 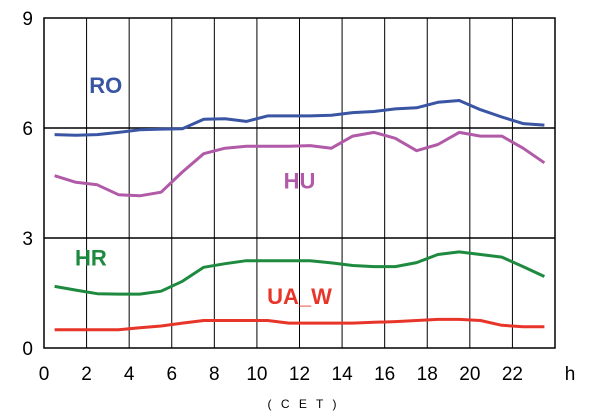 I want to click on y-tick-label: 3, so click(x=27, y=239).